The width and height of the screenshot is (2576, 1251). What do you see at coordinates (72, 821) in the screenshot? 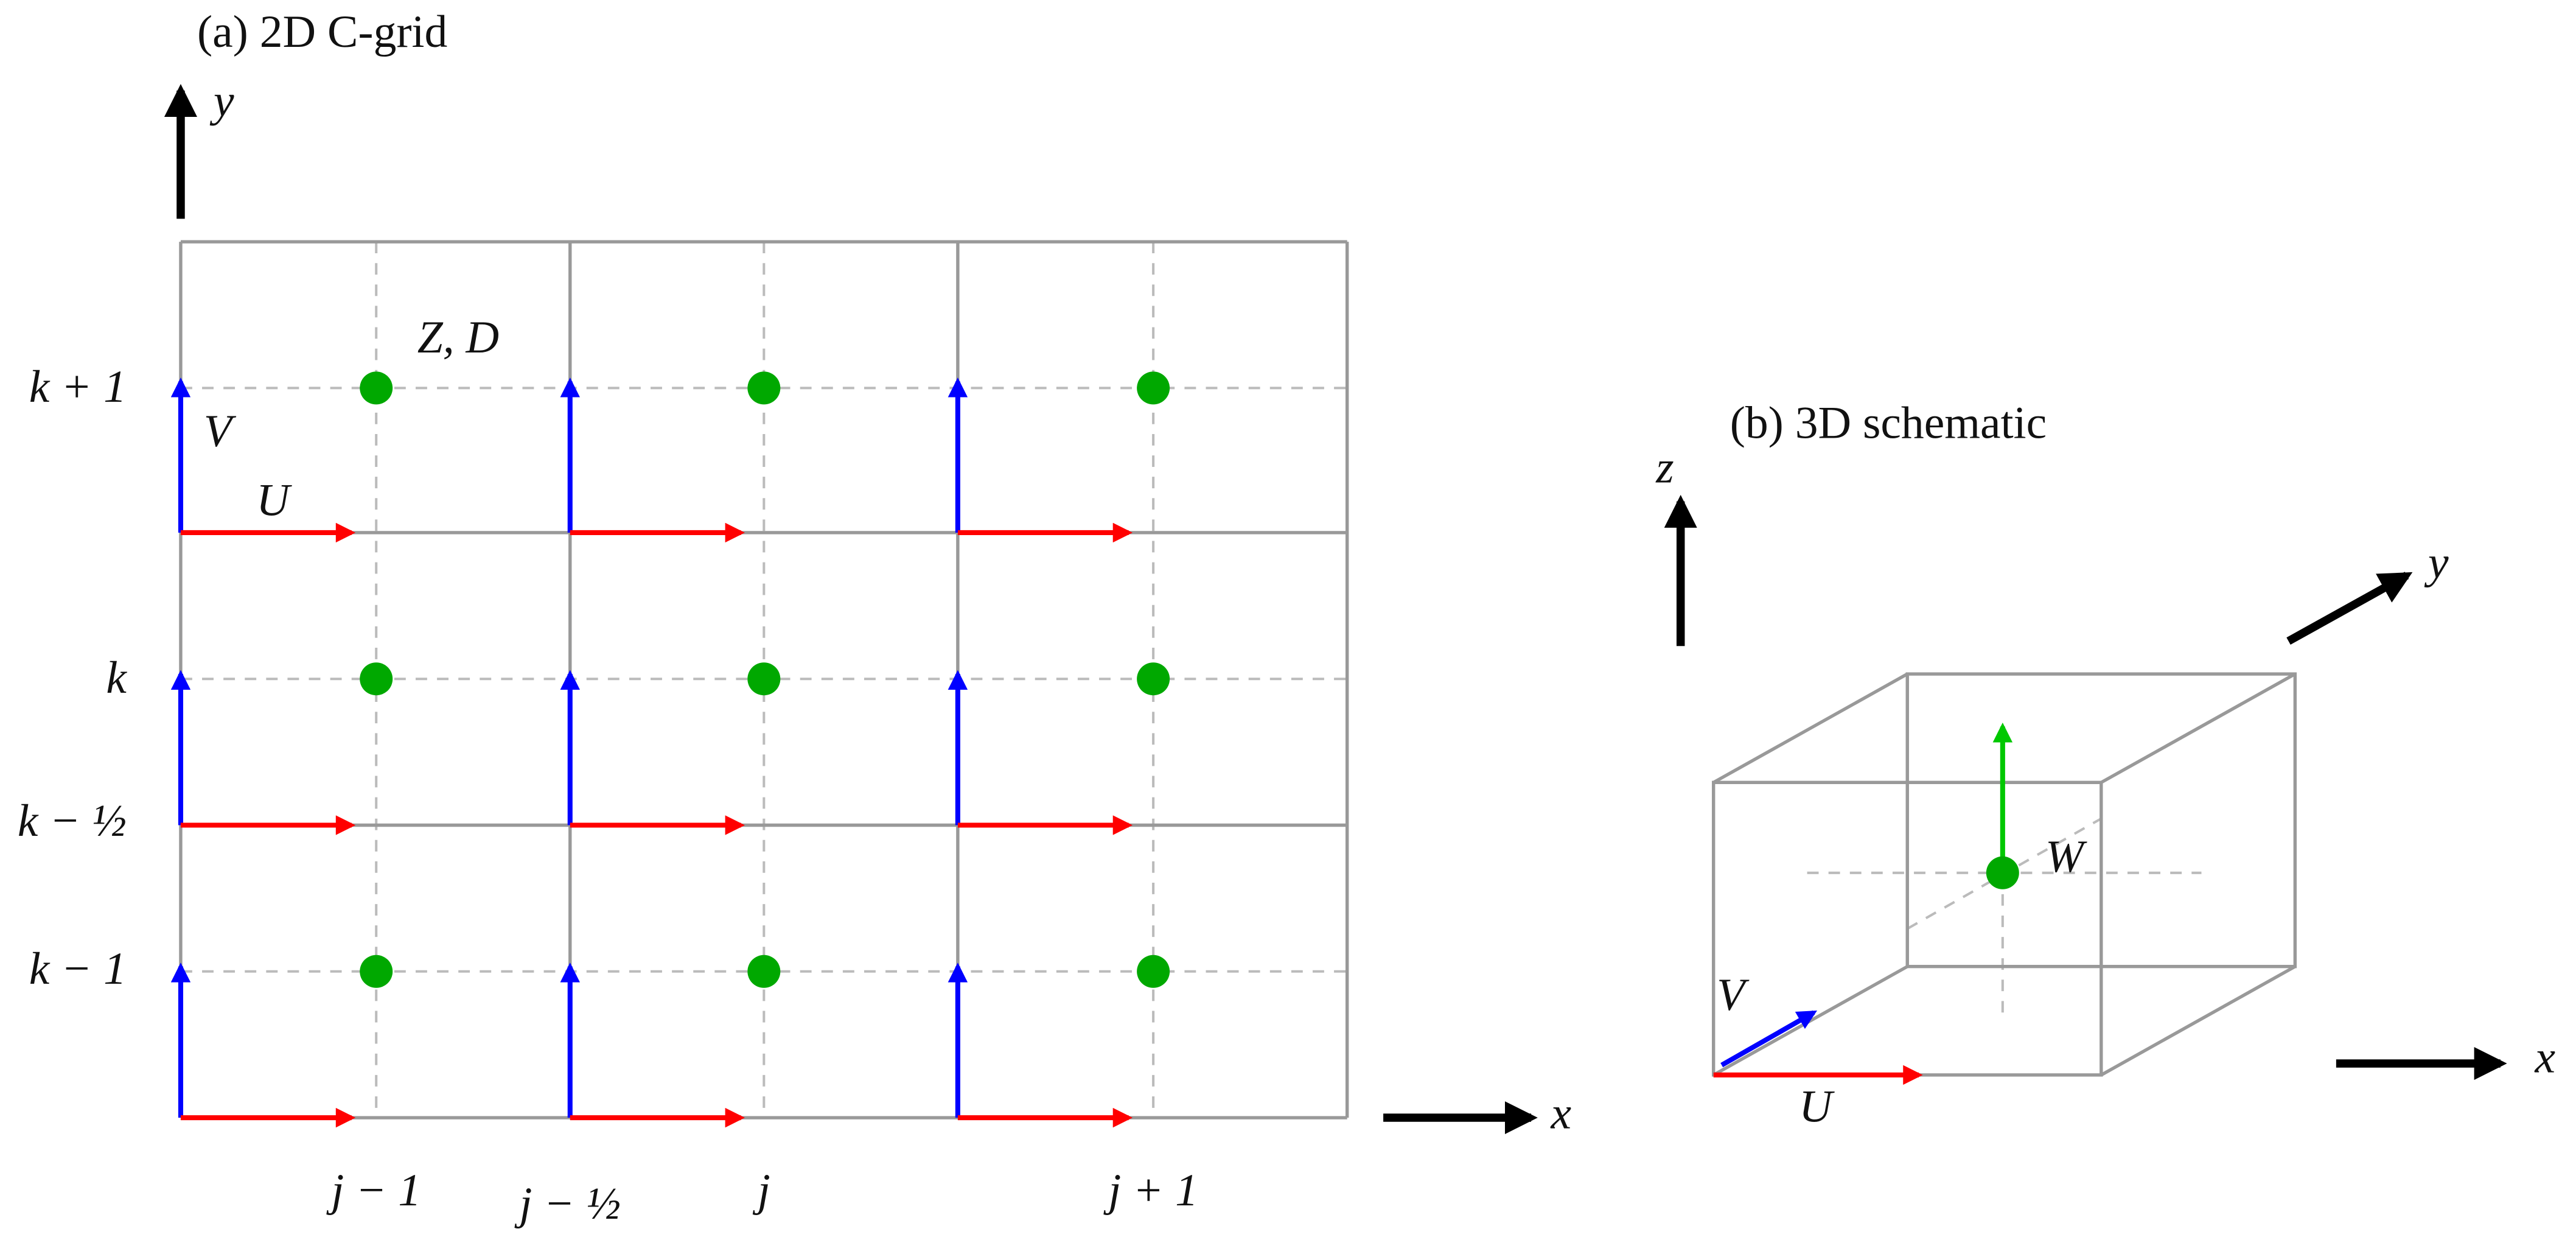
I see `row-label: k − ½` at bounding box center [72, 821].